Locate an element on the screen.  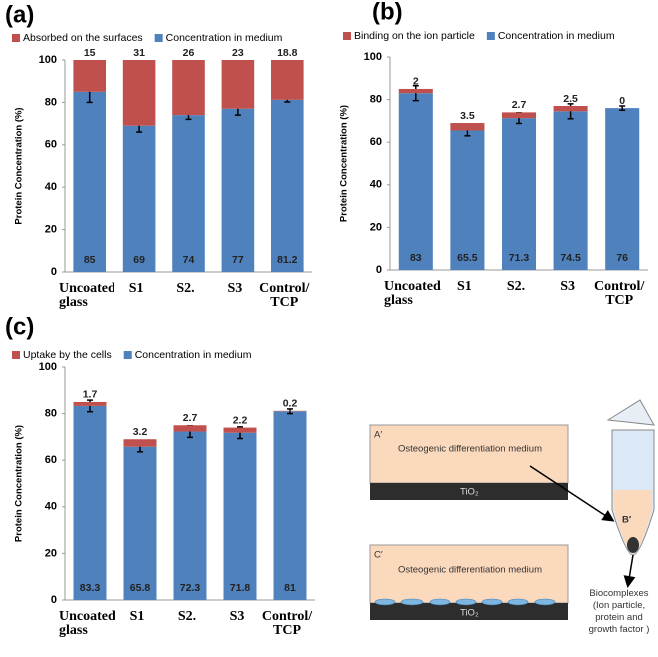
value-label: 0.2 is located at coordinates (290, 404).